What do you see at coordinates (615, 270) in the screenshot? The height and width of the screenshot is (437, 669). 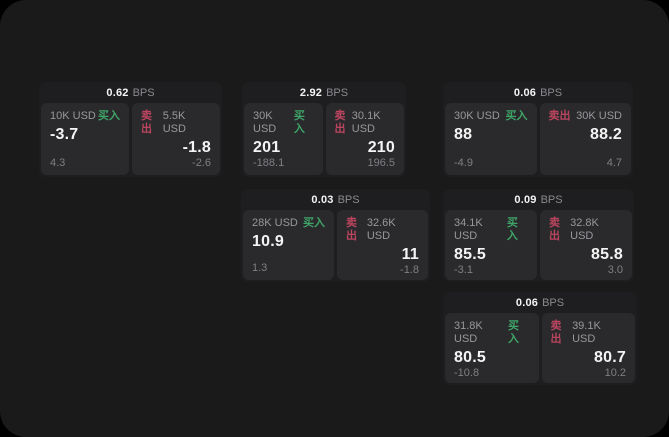 I see `sell-delta: 3.0` at bounding box center [615, 270].